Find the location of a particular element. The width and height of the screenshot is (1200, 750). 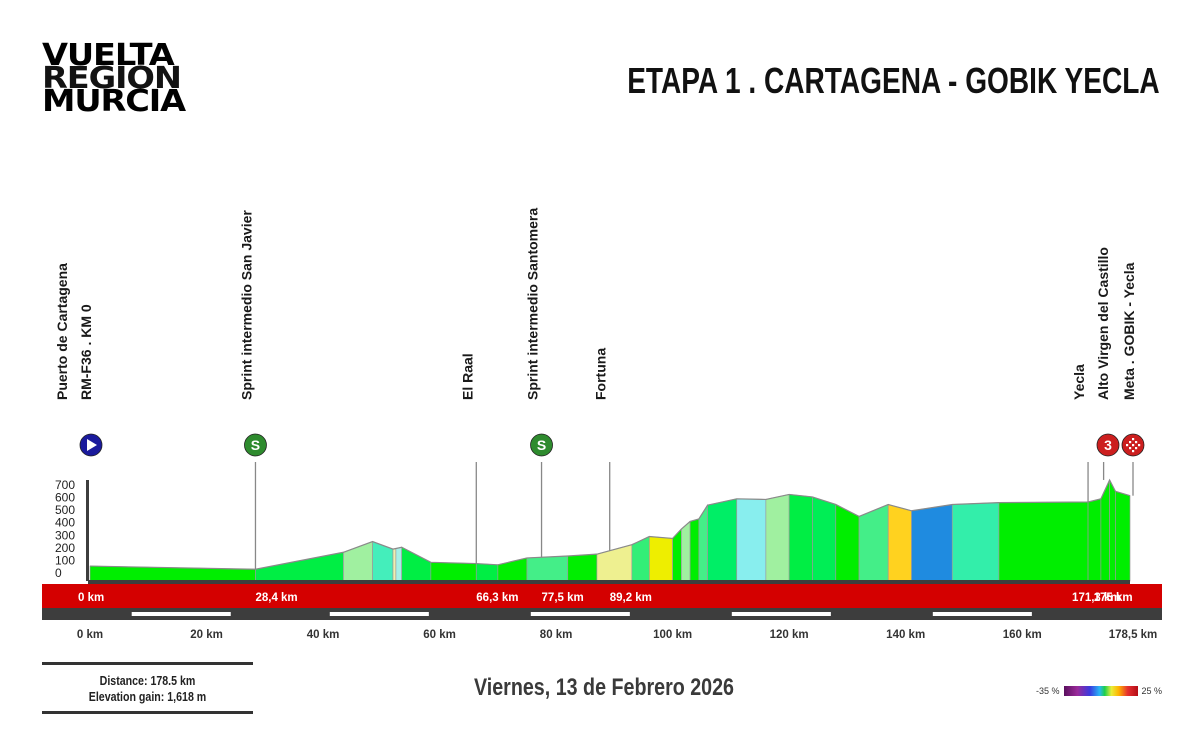

waypoint-label: Sprint intermedio San Javier is located at coordinates (246, 305).